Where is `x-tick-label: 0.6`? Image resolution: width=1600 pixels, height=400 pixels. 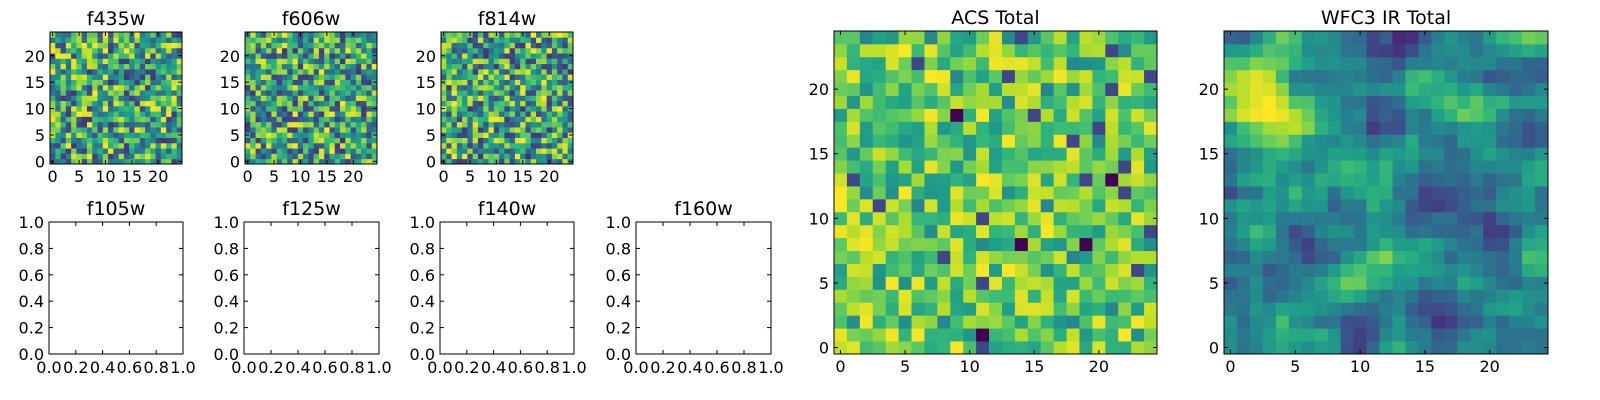
x-tick-label: 0.6 is located at coordinates (520, 367).